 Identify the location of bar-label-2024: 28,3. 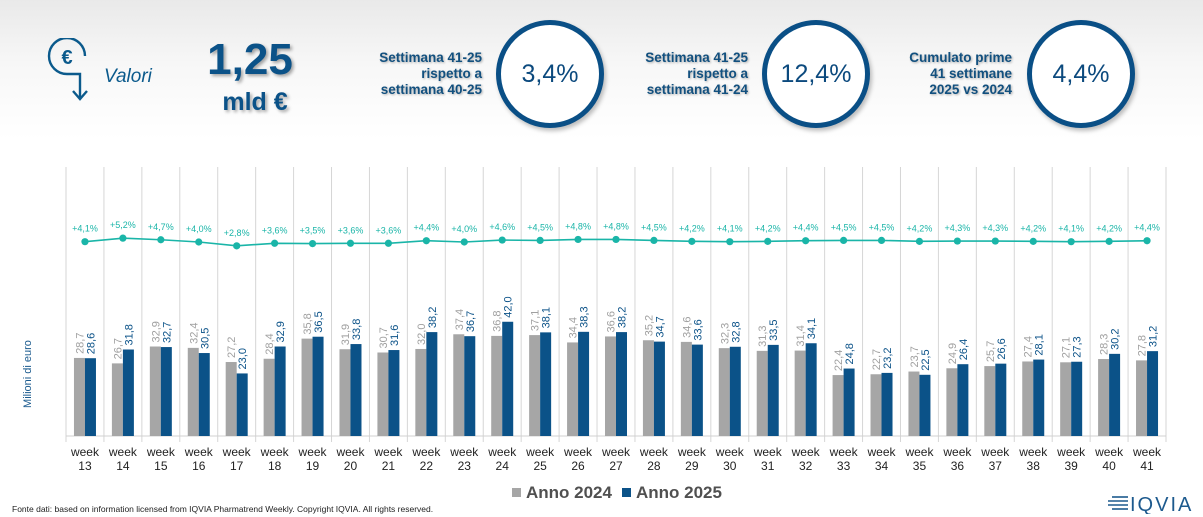
(1105, 344).